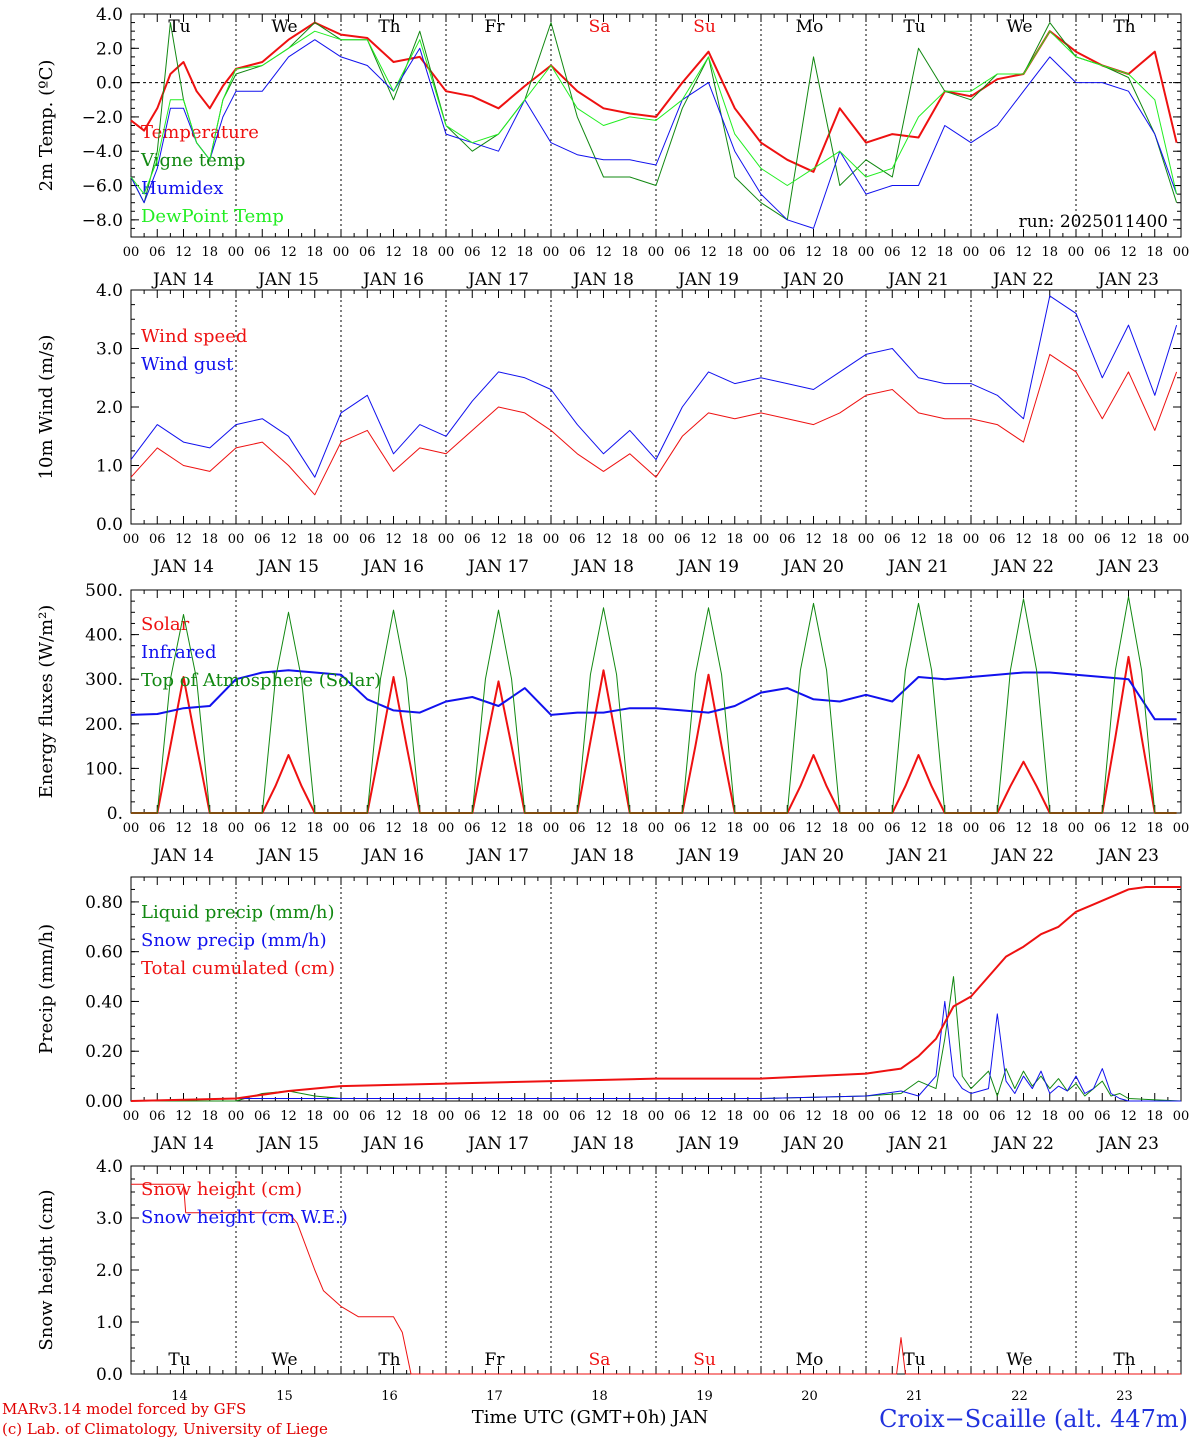 This screenshot has width=1194, height=1444. What do you see at coordinates (109, 291) in the screenshot?
I see `panel-2-ytick-label: 4.0` at bounding box center [109, 291].